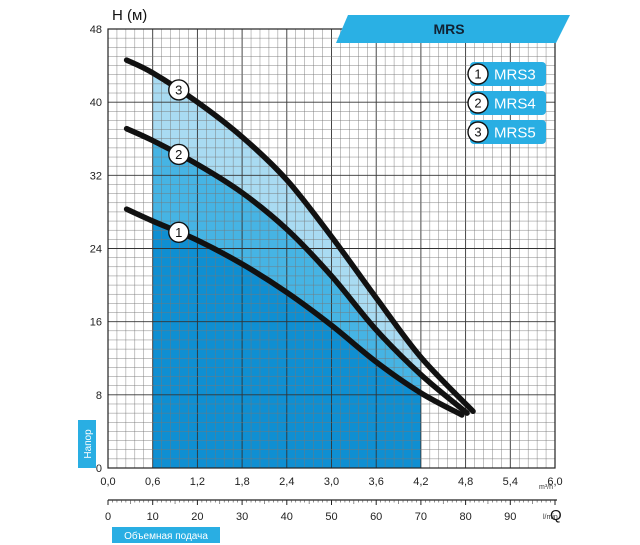 The height and width of the screenshot is (545, 640). Describe the element at coordinates (510, 482) in the screenshot. I see `x-tick-label: 5,4` at that location.